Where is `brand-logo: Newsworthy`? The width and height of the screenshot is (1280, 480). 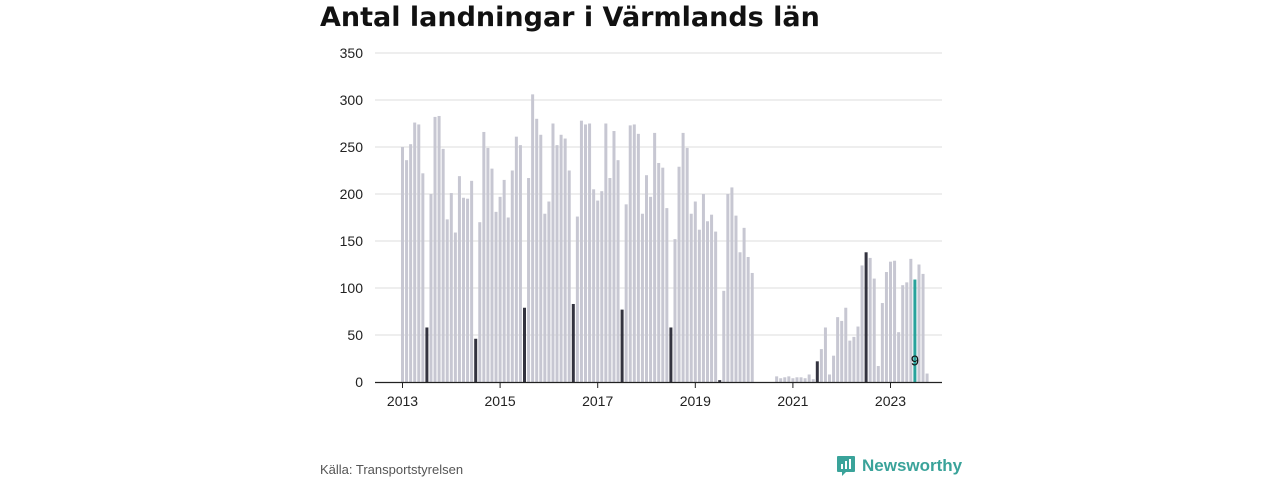
brand-logo: Newsworthy is located at coordinates (899, 466).